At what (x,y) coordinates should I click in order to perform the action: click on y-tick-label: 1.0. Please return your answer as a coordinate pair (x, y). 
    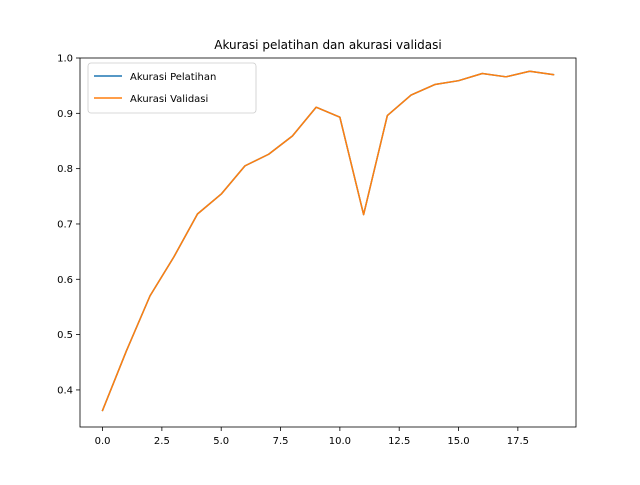
    Looking at the image, I should click on (65, 59).